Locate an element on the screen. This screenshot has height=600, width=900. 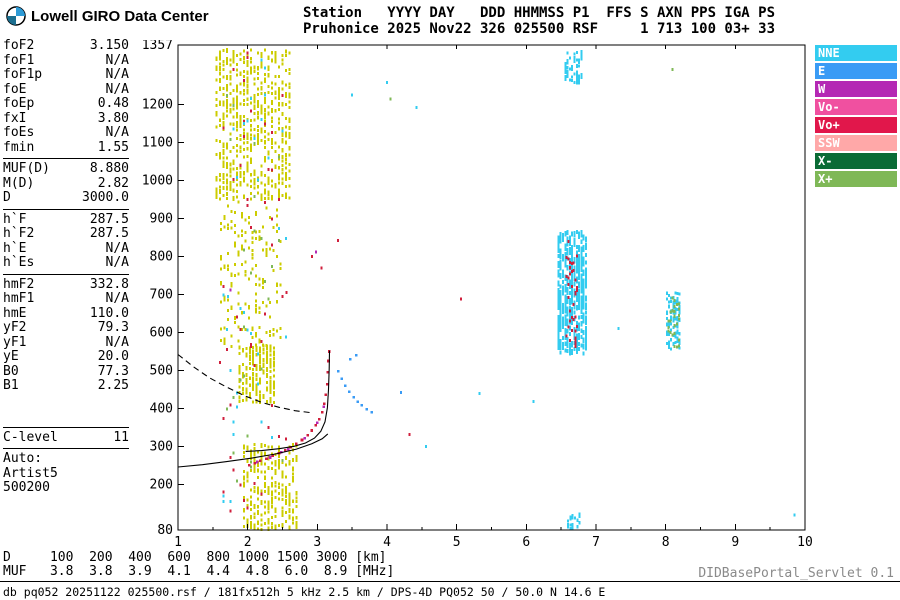
param-label: h`F is located at coordinates (15, 219).